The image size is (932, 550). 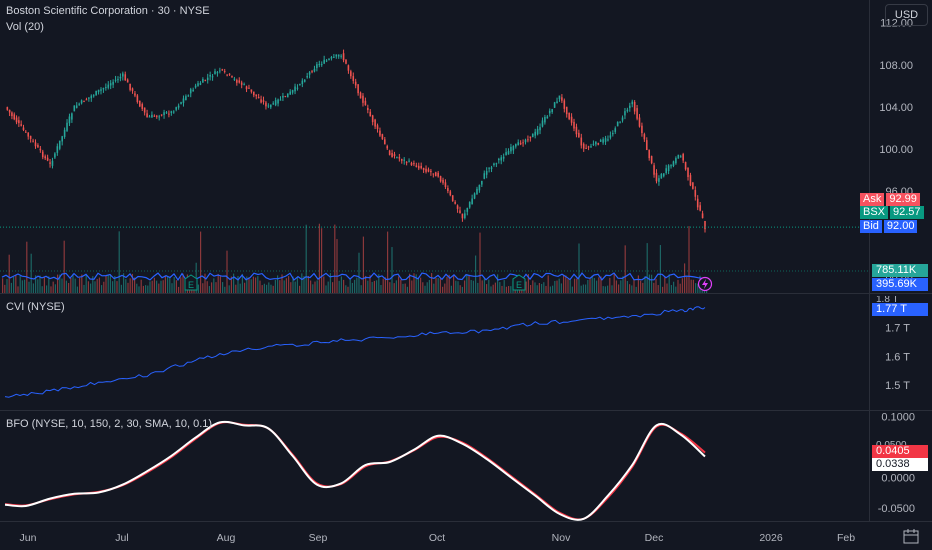 What do you see at coordinates (906, 15) in the screenshot?
I see `currency-button: USD` at bounding box center [906, 15].